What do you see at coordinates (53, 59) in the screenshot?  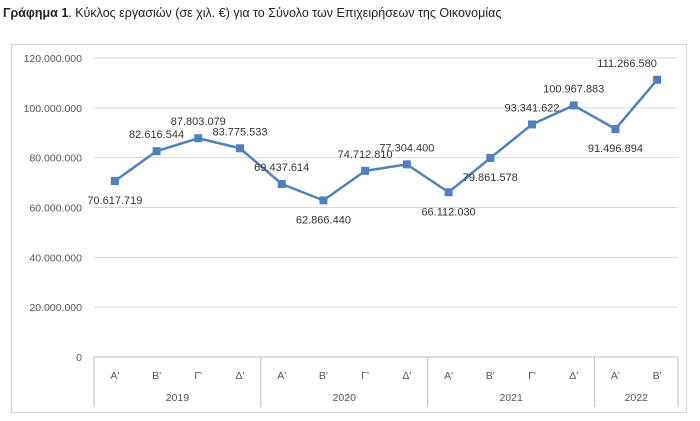 I see `y-tick-label: 120.000.000` at bounding box center [53, 59].